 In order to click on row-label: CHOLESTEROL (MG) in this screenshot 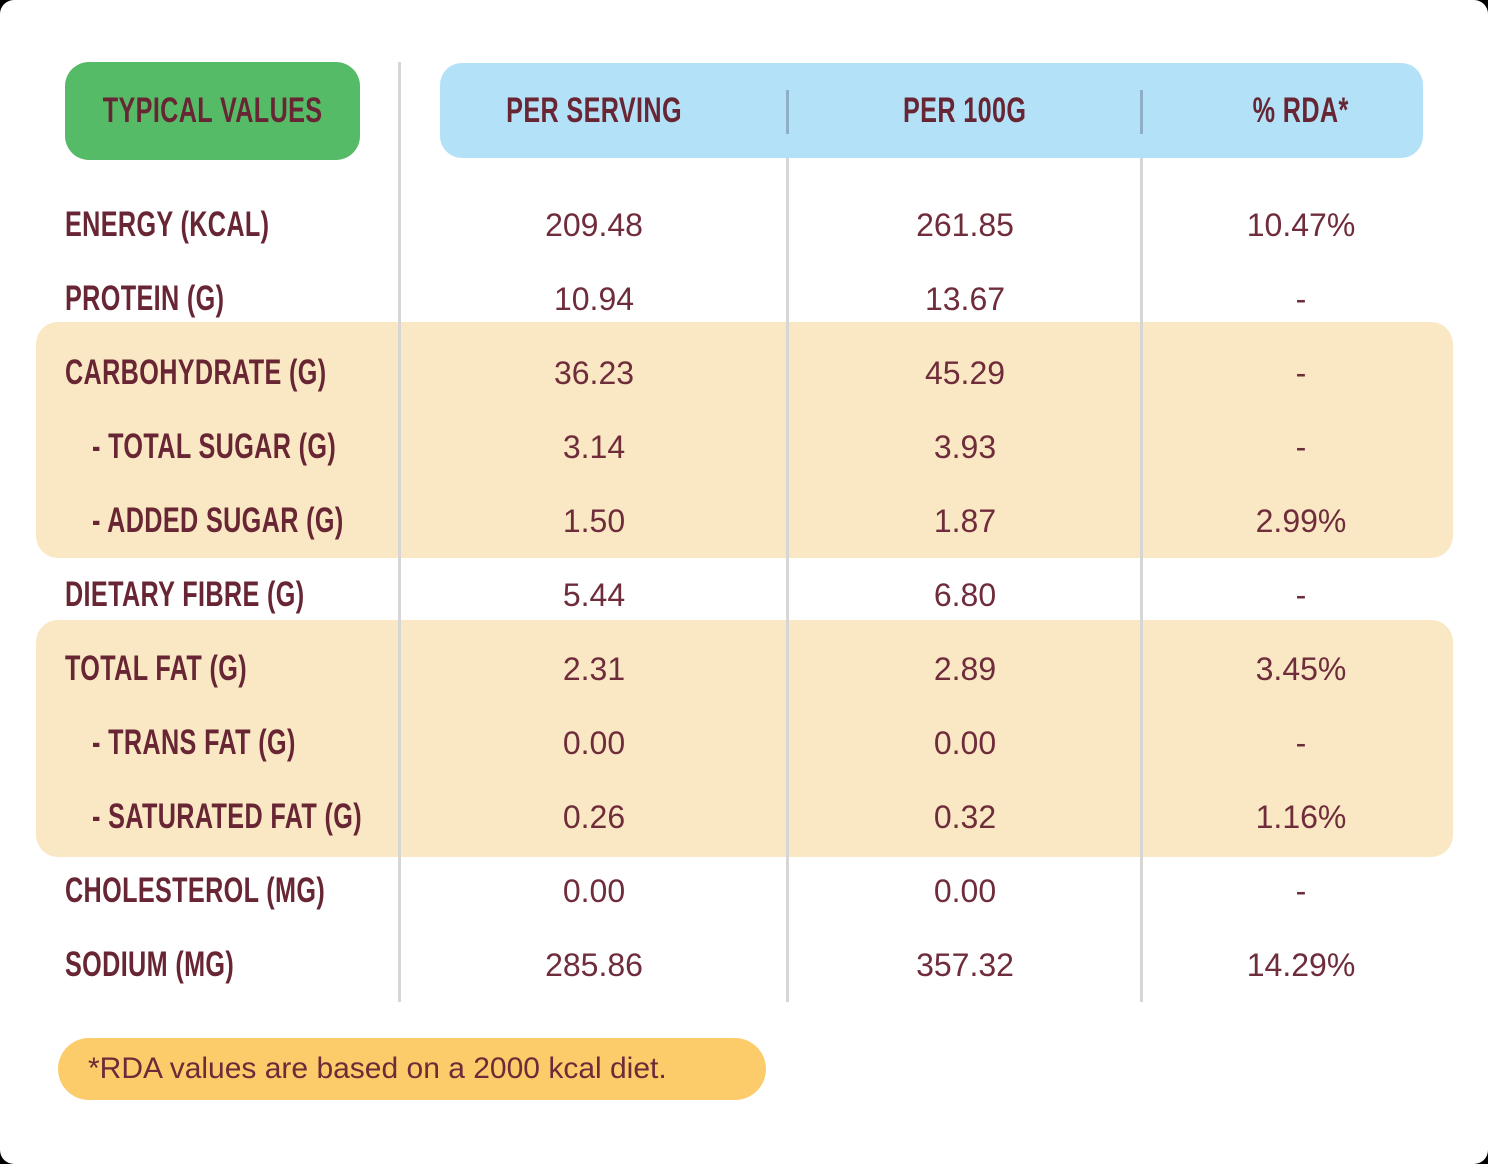, I will do `click(195, 890)`.